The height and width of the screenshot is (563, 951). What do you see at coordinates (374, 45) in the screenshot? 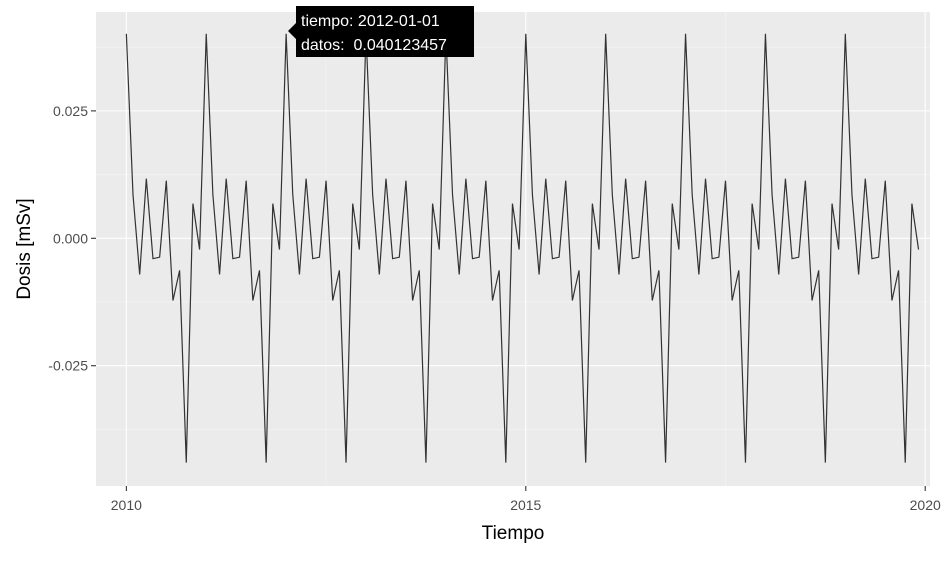
I see `tooltip-line-2: datos: 0.040123457` at bounding box center [374, 45].